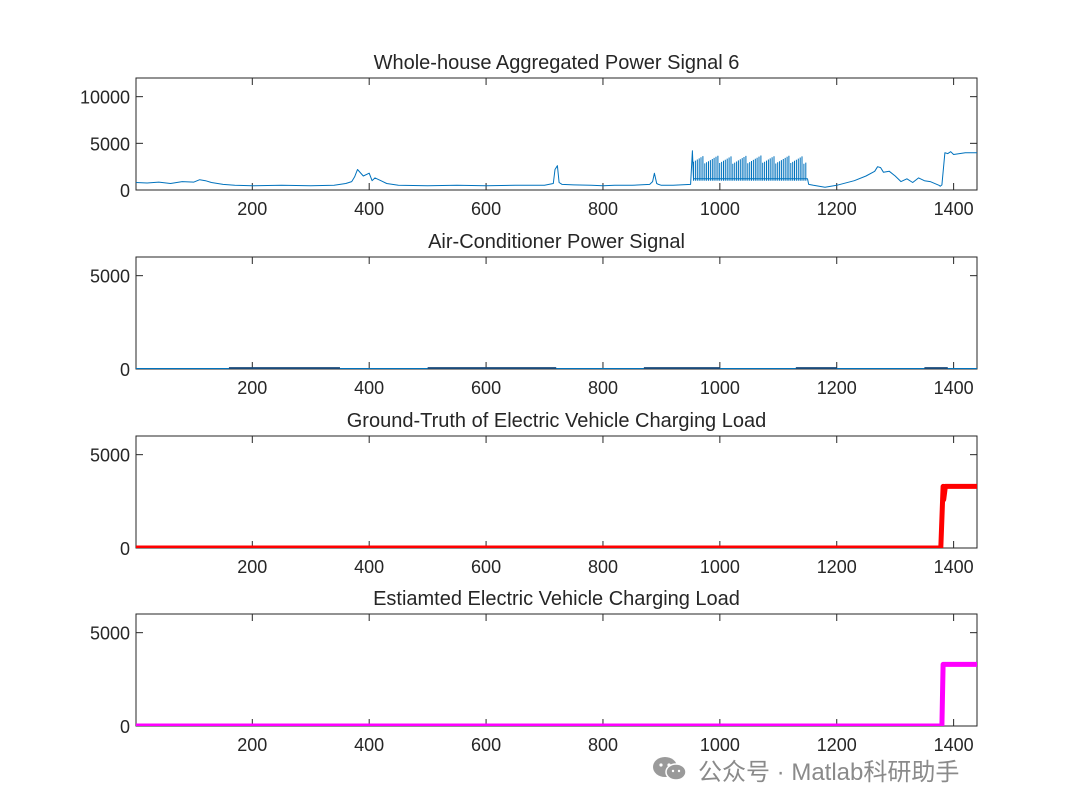  I want to click on watermark-text: 公众号 · Matlab科研助手, so click(829, 772).